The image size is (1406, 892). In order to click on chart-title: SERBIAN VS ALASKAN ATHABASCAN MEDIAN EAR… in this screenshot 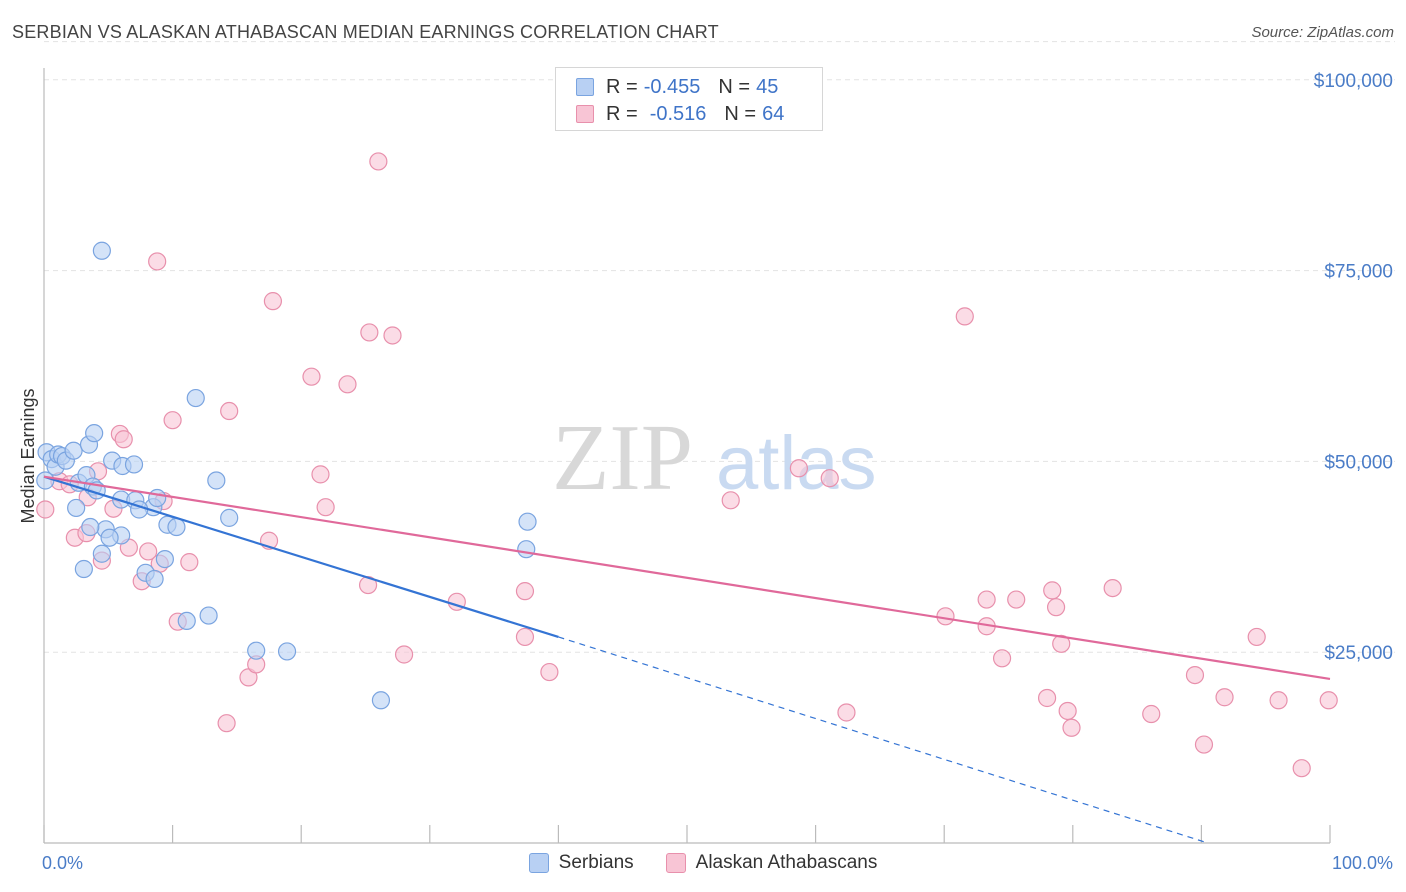, I will do `click(365, 32)`.